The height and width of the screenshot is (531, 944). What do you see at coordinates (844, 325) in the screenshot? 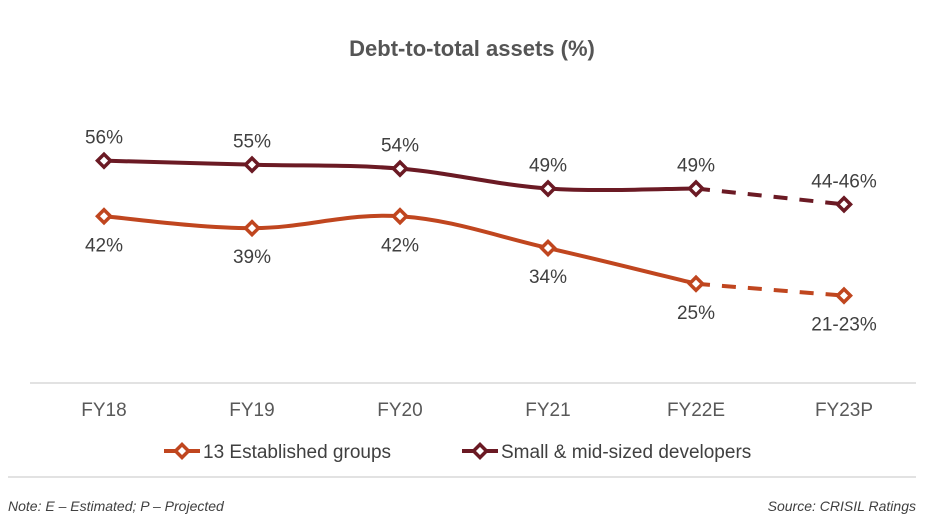
I see `data-label: 21-23%` at bounding box center [844, 325].